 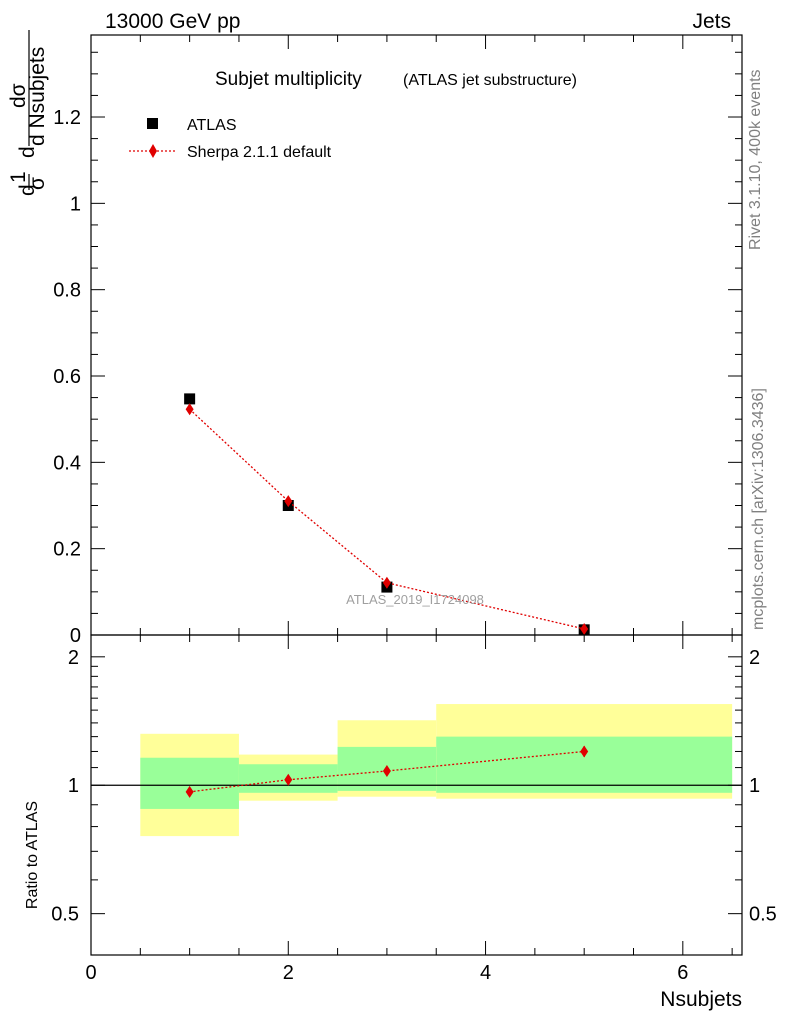 I want to click on process-label: Jets, so click(x=711, y=21).